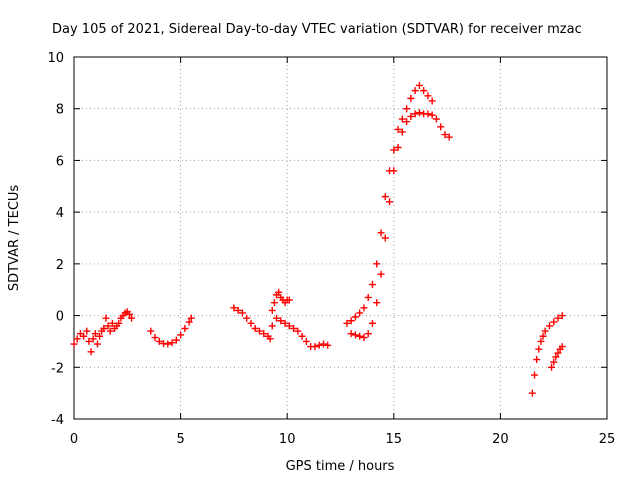  I want to click on series-seg2, so click(118, 321).